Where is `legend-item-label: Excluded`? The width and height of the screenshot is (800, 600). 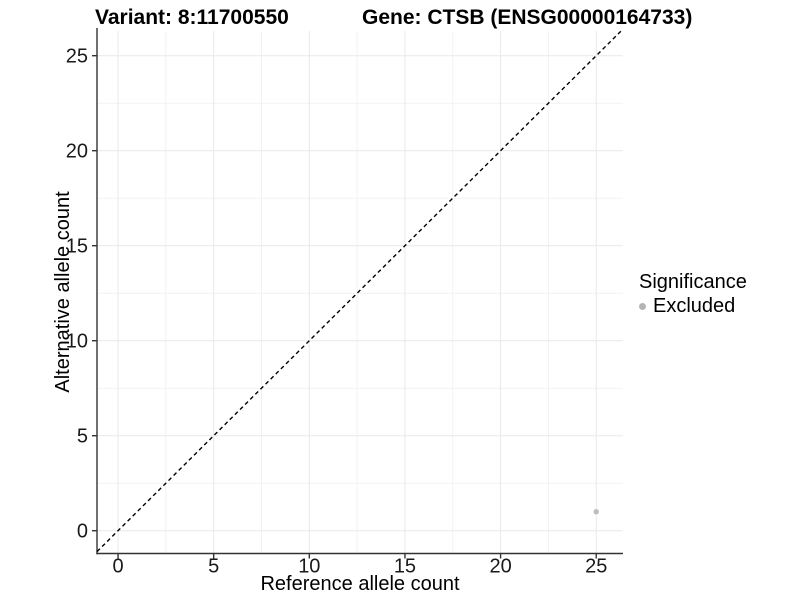
legend-item-label: Excluded is located at coordinates (694, 306).